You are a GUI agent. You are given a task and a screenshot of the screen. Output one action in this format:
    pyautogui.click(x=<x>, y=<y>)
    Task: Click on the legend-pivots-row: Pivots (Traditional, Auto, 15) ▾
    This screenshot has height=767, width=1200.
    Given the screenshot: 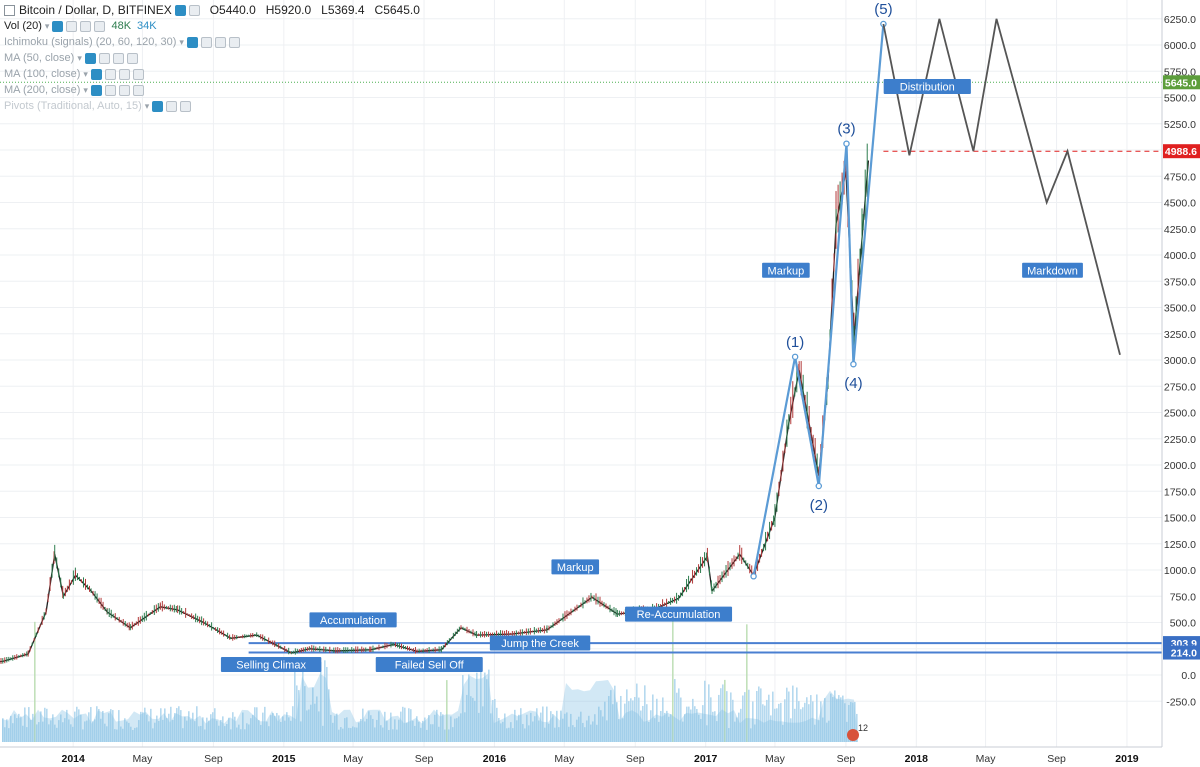 What is the action you would take?
    pyautogui.click(x=212, y=106)
    